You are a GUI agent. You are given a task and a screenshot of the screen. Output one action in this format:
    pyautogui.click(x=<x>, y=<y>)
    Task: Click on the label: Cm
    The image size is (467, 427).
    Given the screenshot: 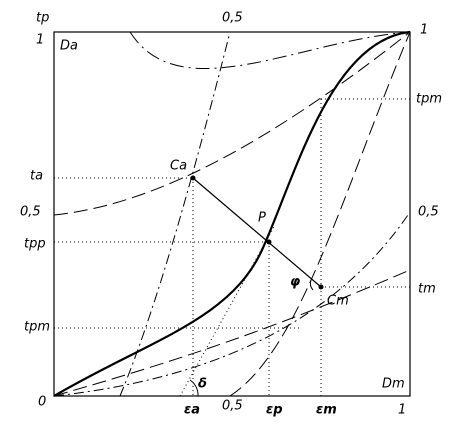 What is the action you would take?
    pyautogui.click(x=338, y=301)
    